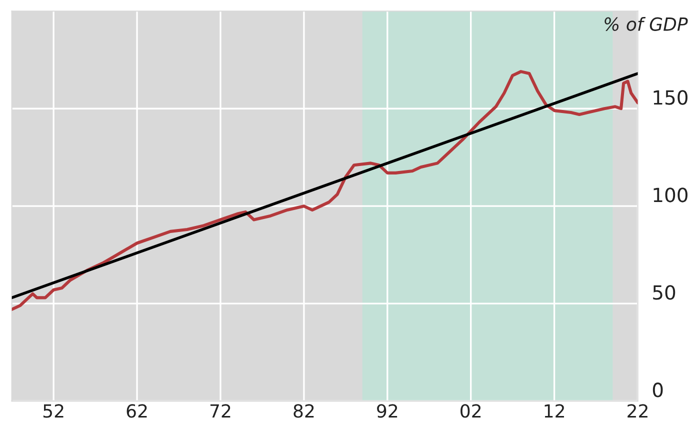 The width and height of the screenshot is (697, 428). What do you see at coordinates (646, 23) in the screenshot?
I see `y-axis-title: % of GDP` at bounding box center [646, 23].